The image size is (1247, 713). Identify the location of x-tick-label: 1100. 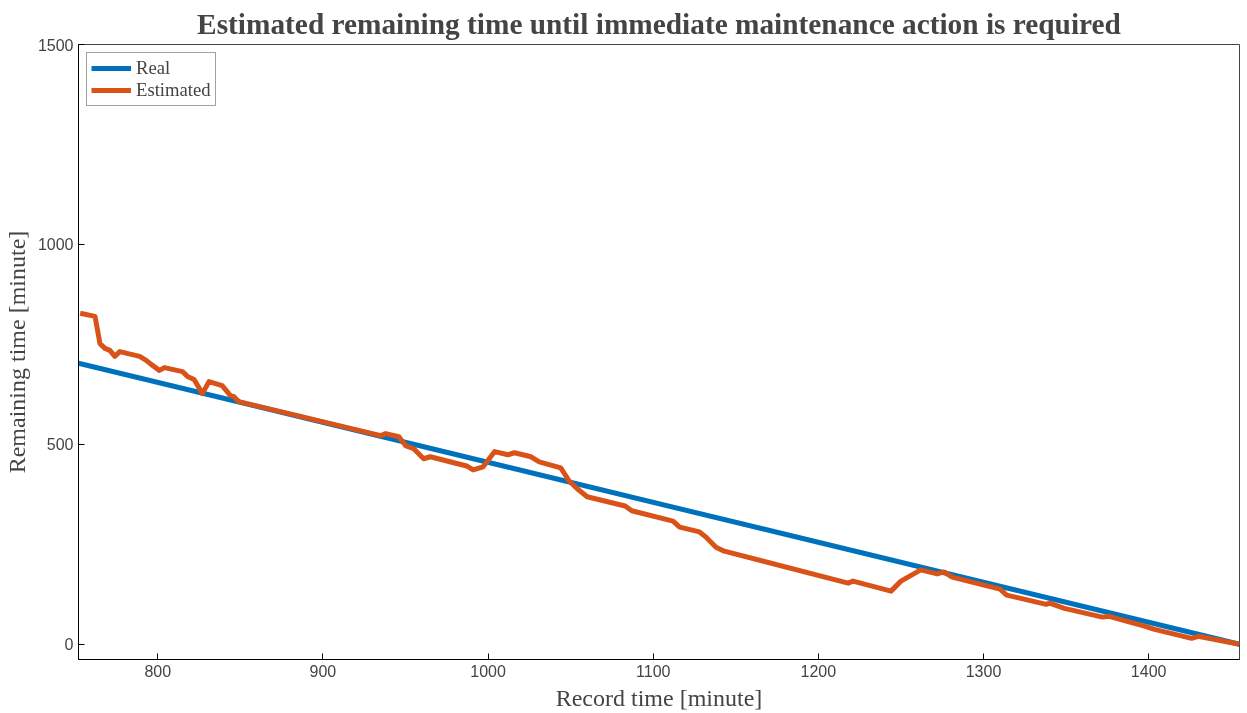
(653, 671).